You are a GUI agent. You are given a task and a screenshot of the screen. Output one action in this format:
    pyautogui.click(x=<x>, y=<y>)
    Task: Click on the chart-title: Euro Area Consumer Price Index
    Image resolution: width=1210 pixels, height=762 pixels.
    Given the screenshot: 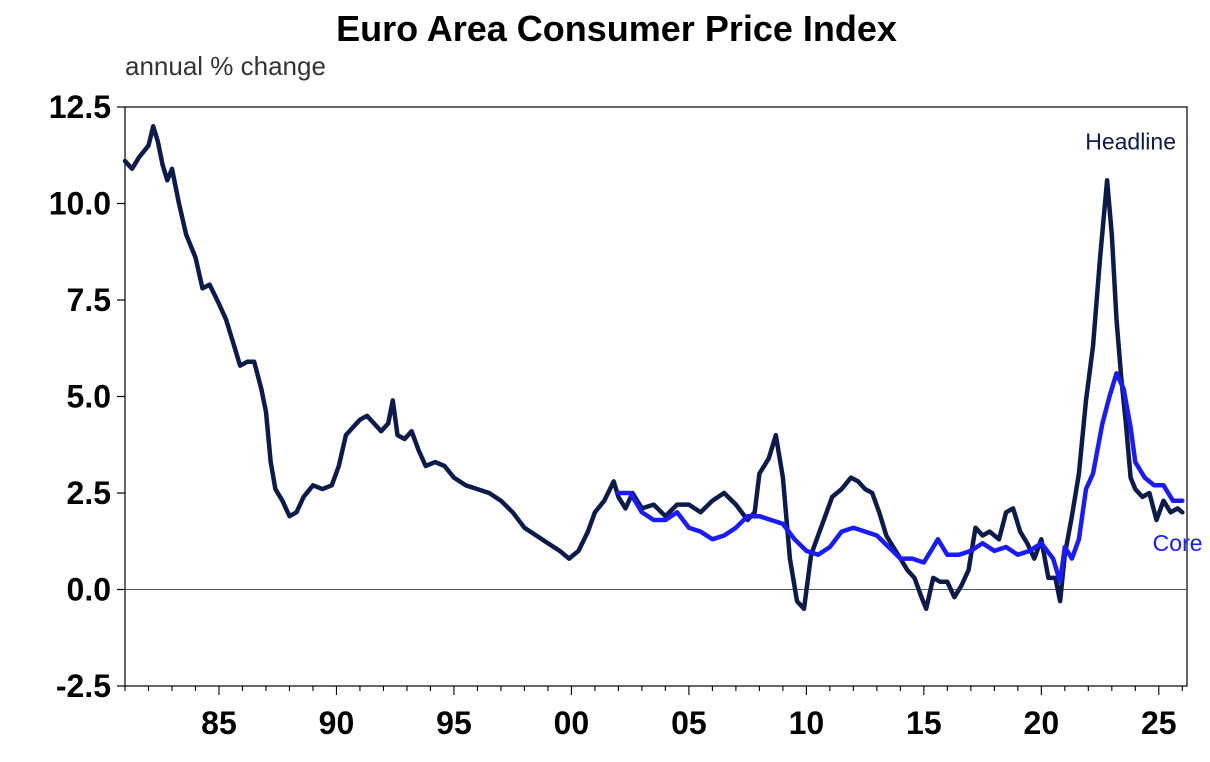 What is the action you would take?
    pyautogui.click(x=616, y=28)
    